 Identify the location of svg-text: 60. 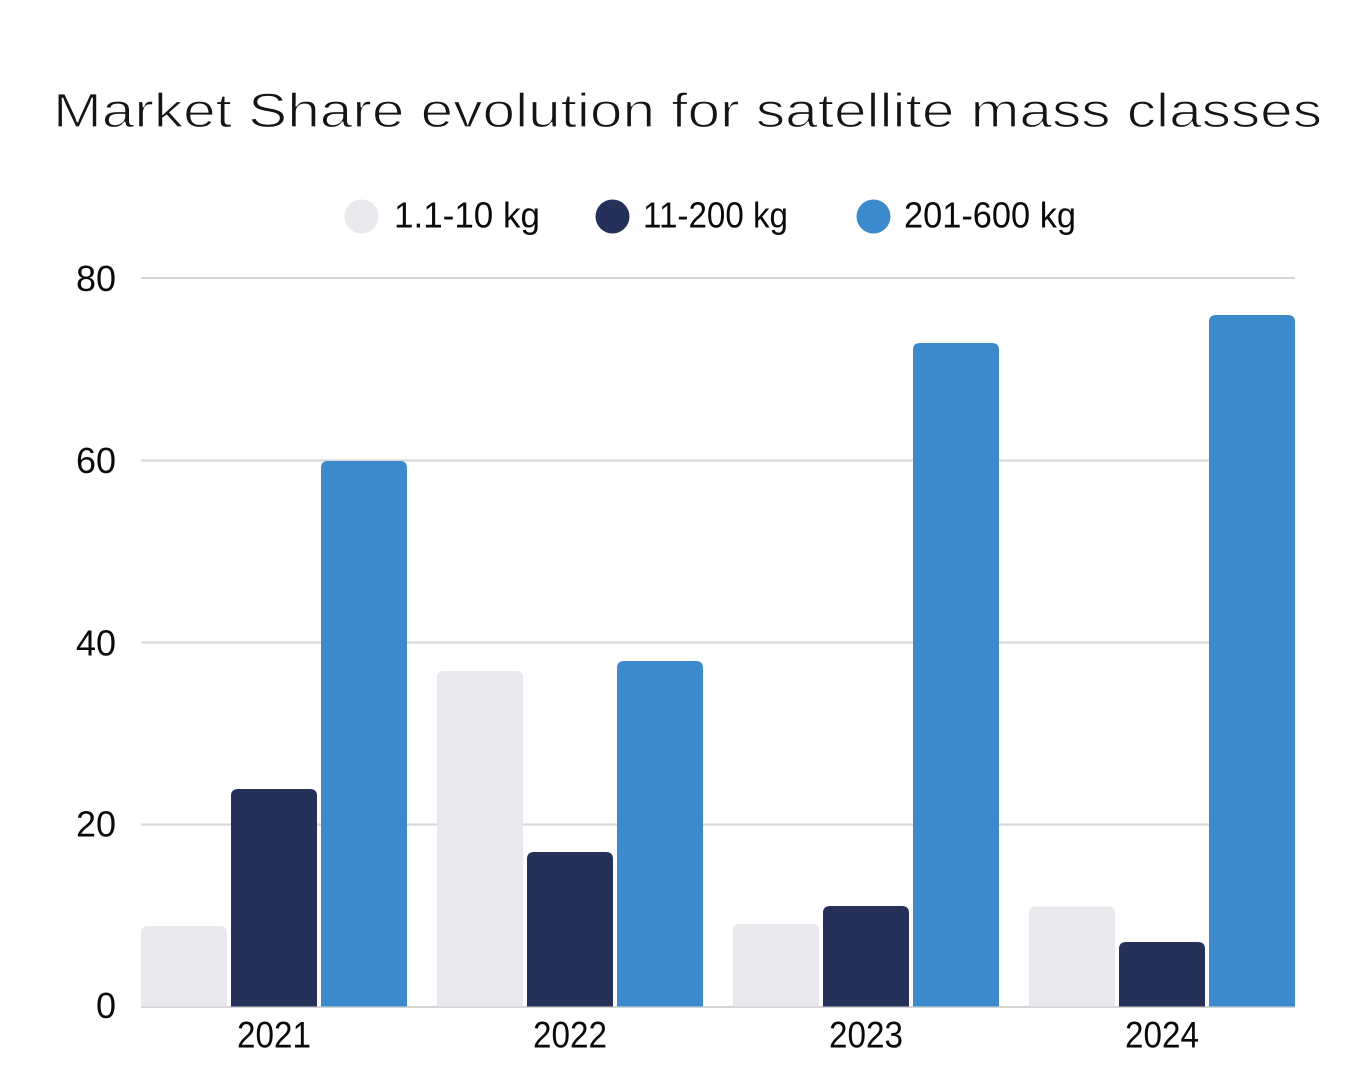
(96, 460).